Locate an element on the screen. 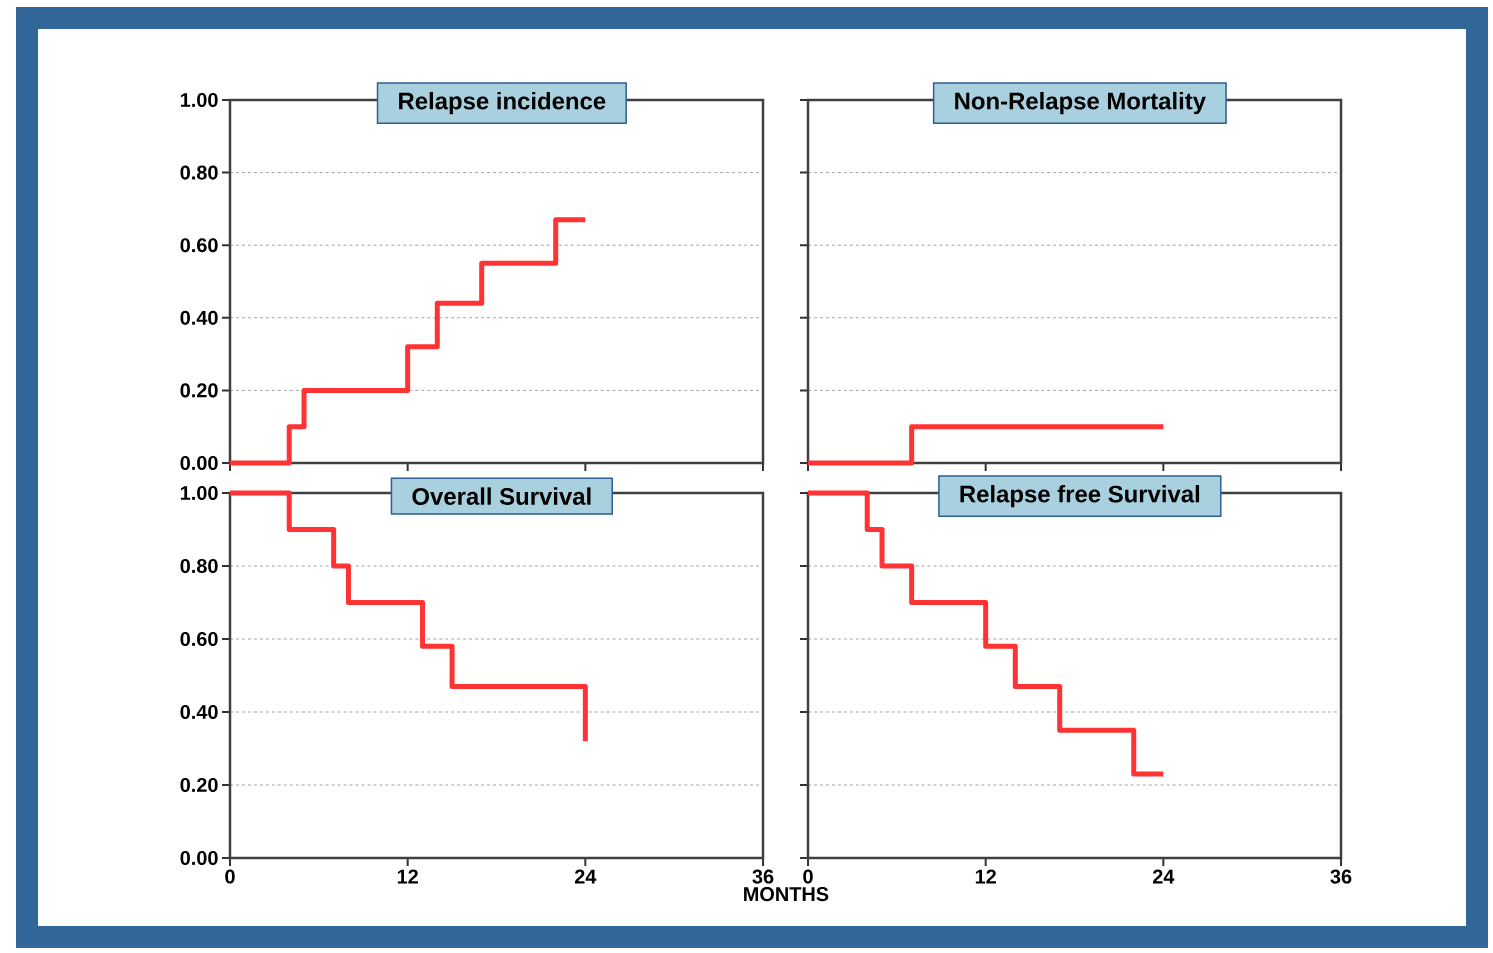 This screenshot has width=1493, height=953. chart-title: Non-Relapse Mortality is located at coordinates (1080, 103).